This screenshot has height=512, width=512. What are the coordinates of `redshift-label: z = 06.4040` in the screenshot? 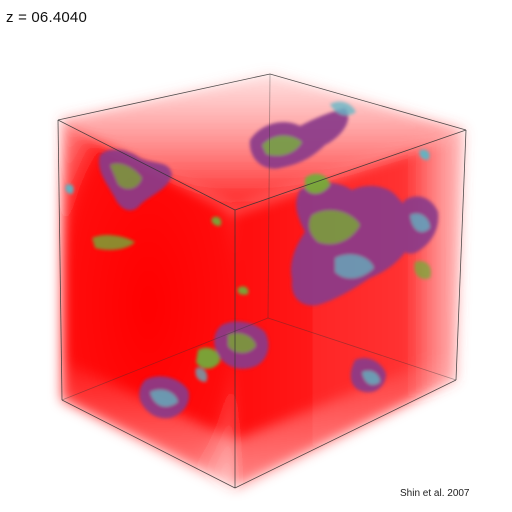 It's located at (47, 17).